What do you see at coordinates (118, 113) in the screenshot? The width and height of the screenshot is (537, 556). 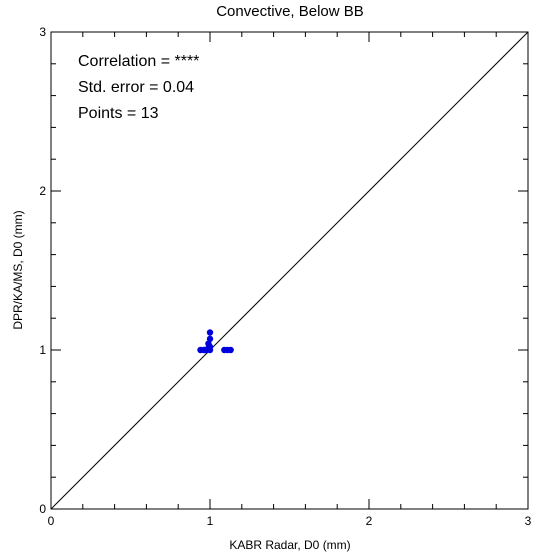 I see `stat-points: Points = 13` at bounding box center [118, 113].